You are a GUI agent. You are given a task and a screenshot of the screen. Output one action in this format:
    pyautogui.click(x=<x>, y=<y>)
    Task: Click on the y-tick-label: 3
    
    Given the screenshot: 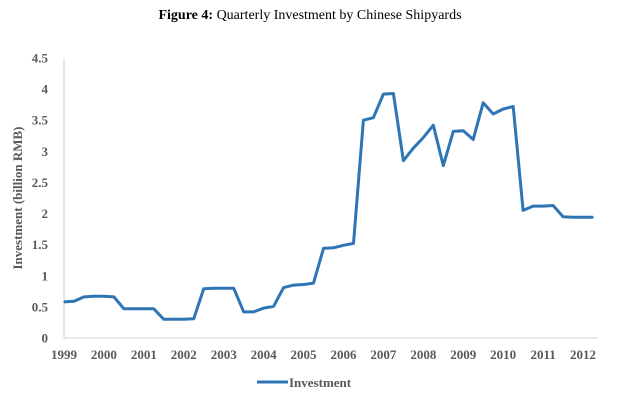 What is the action you would take?
    pyautogui.click(x=45, y=151)
    